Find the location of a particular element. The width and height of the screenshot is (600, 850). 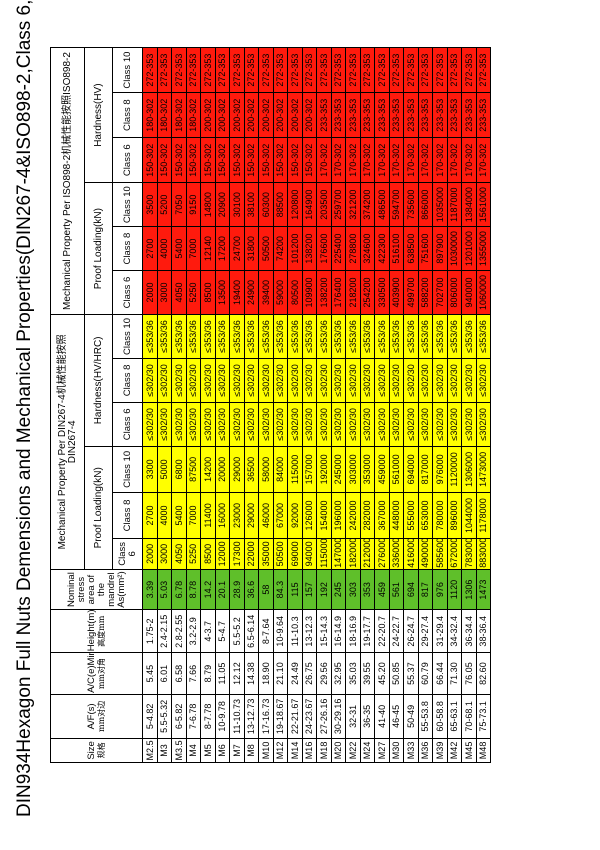

header-iso-proof-class8: Class 8 is located at coordinates (127, 248).